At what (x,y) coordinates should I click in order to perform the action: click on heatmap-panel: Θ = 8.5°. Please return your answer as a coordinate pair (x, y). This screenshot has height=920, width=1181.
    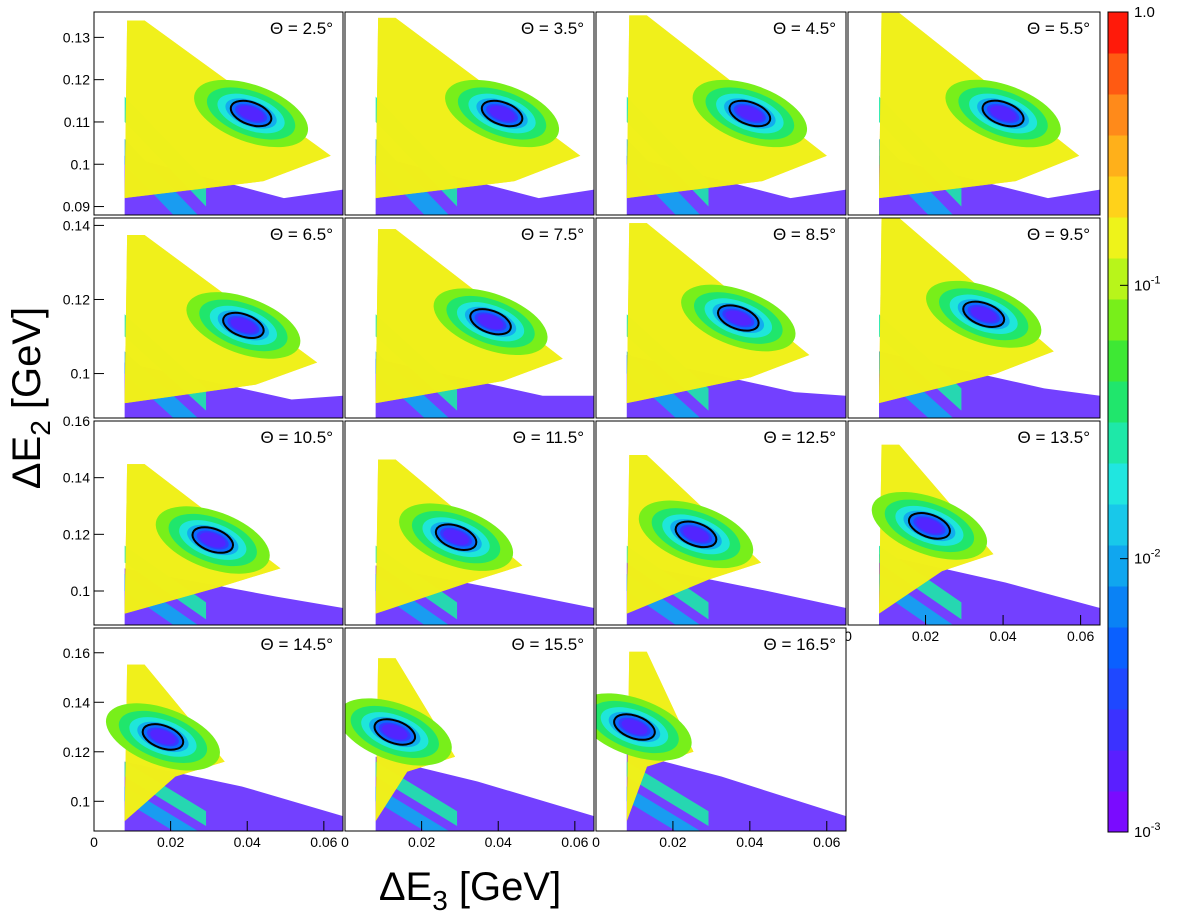
    Looking at the image, I should click on (721, 318).